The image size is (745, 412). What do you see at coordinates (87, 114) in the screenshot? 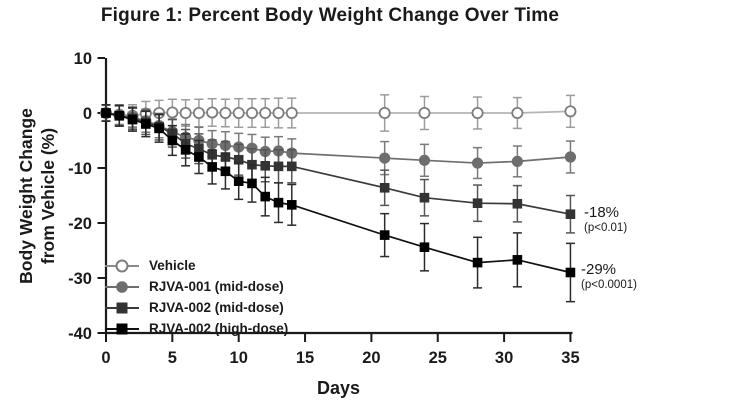
I see `y-tick-label: 0` at bounding box center [87, 114].